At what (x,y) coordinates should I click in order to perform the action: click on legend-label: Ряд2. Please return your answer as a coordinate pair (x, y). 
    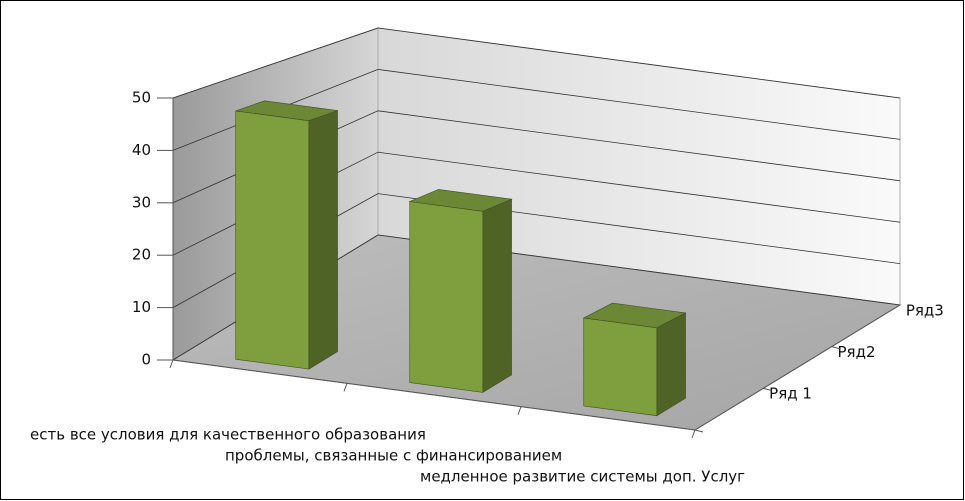
    Looking at the image, I should click on (857, 352).